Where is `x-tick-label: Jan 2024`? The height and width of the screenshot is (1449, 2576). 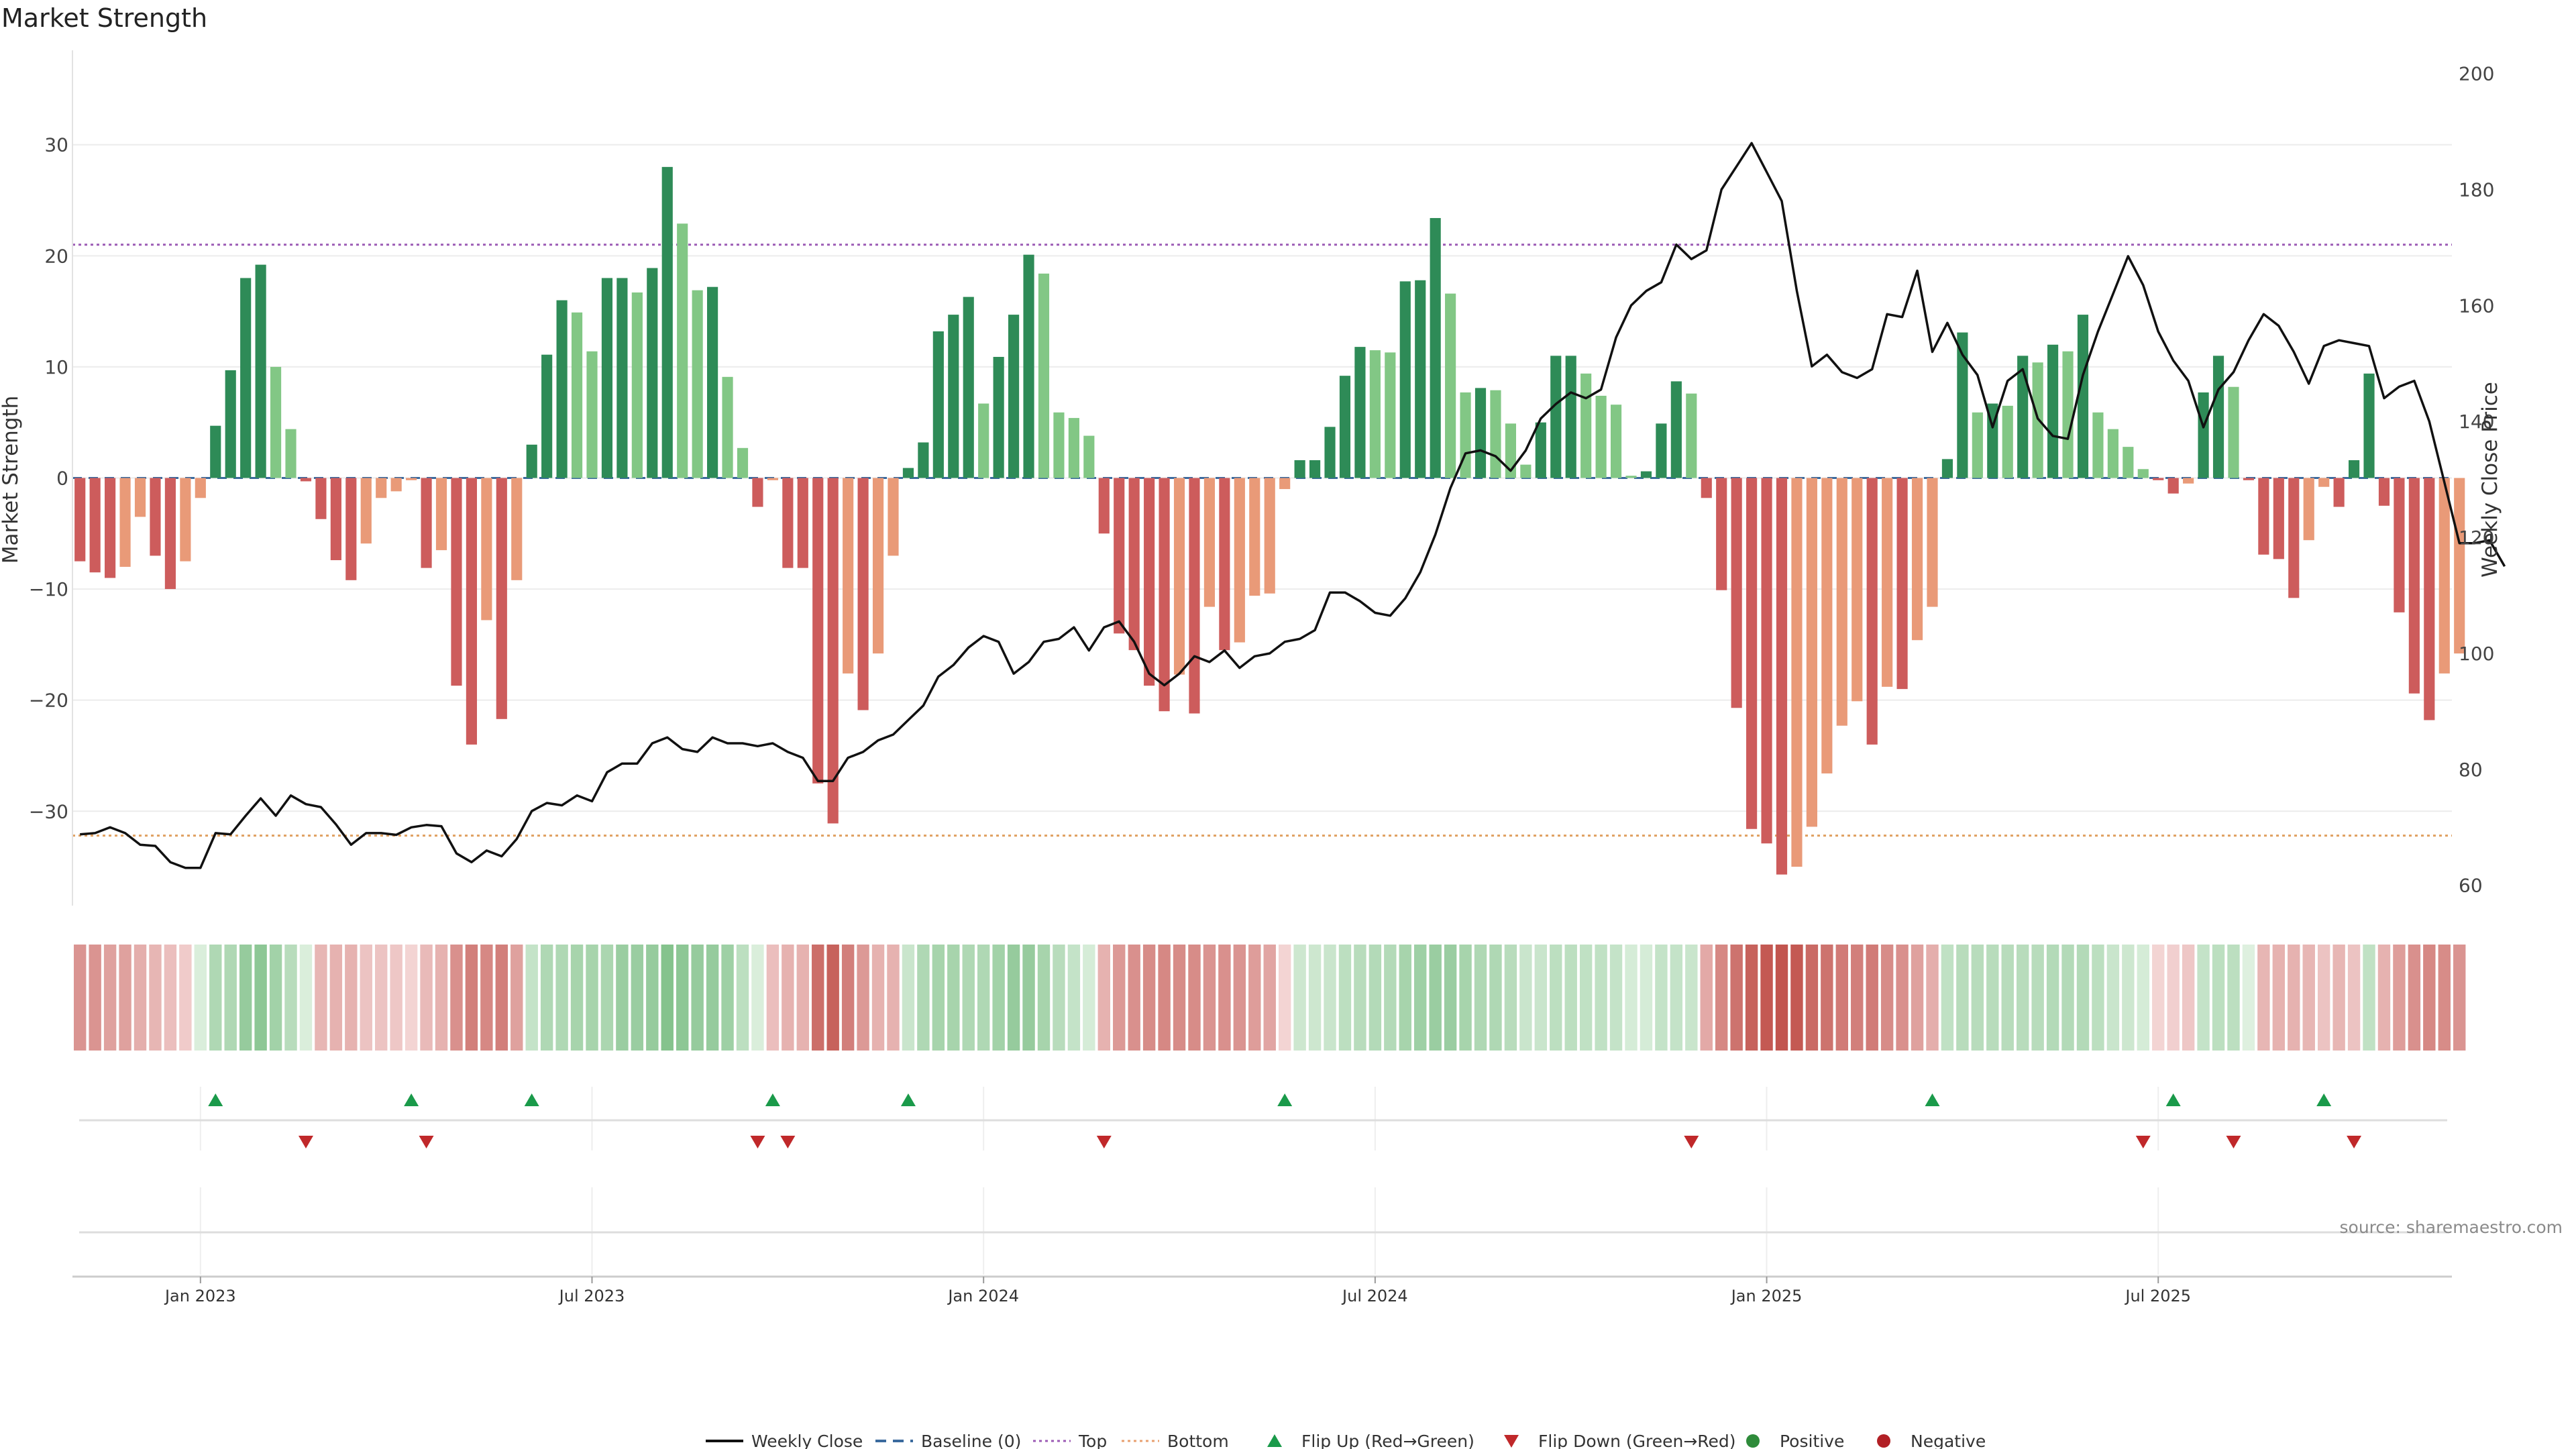 x-tick-label: Jan 2024 is located at coordinates (983, 1296).